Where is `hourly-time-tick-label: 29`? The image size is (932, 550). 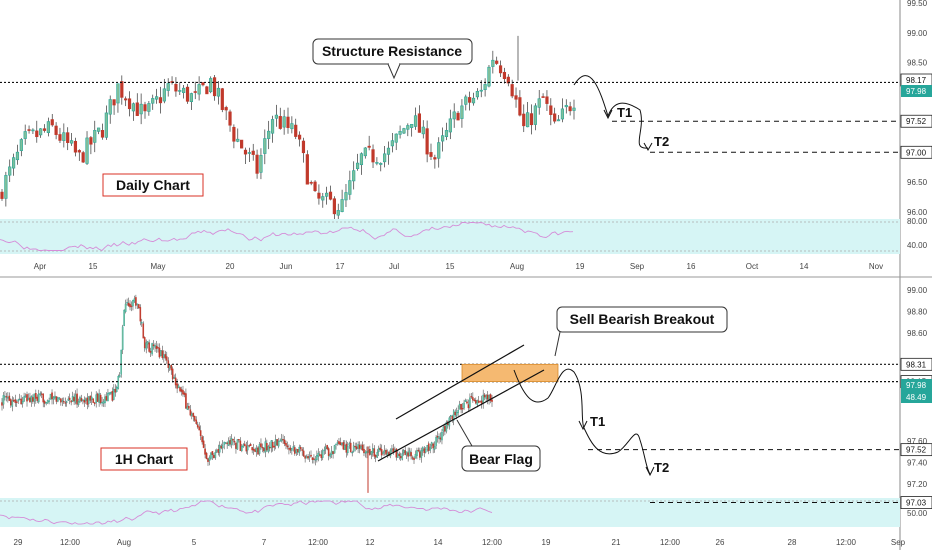 hourly-time-tick-label: 29 is located at coordinates (18, 542).